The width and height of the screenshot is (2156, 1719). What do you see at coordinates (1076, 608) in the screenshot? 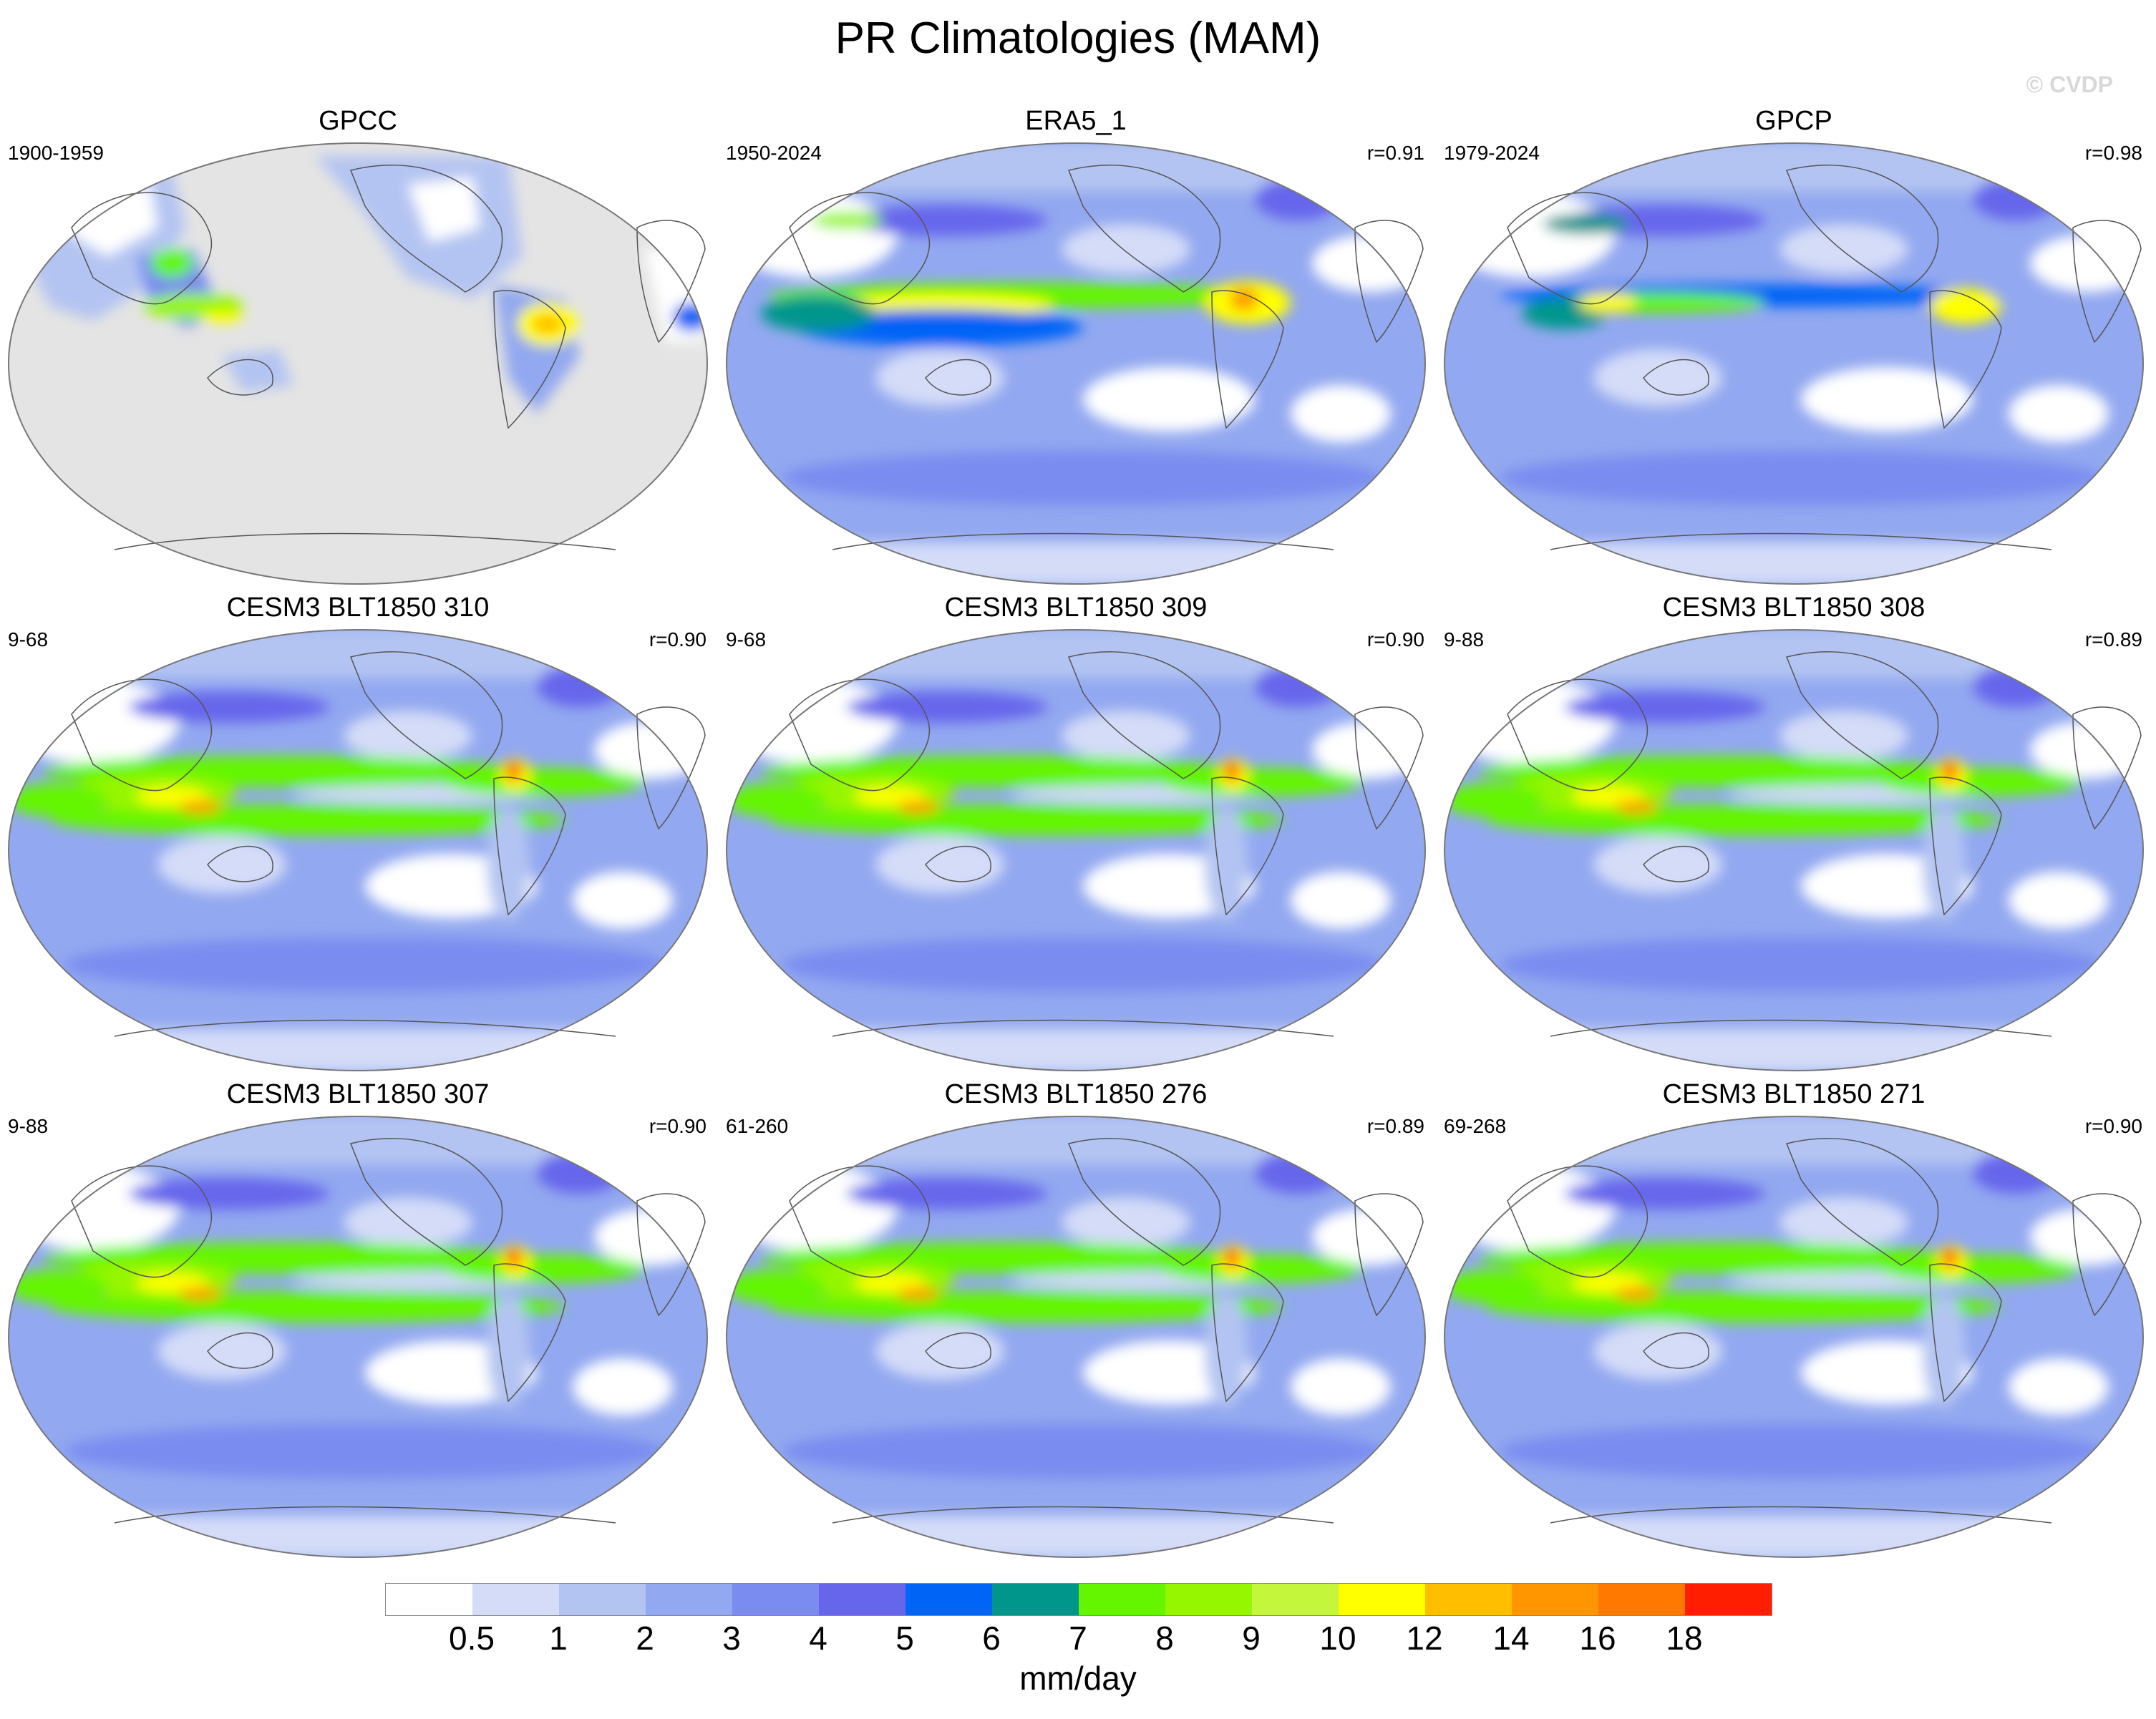
I see `panel-title: CESM3 BLT1850 309` at bounding box center [1076, 608].